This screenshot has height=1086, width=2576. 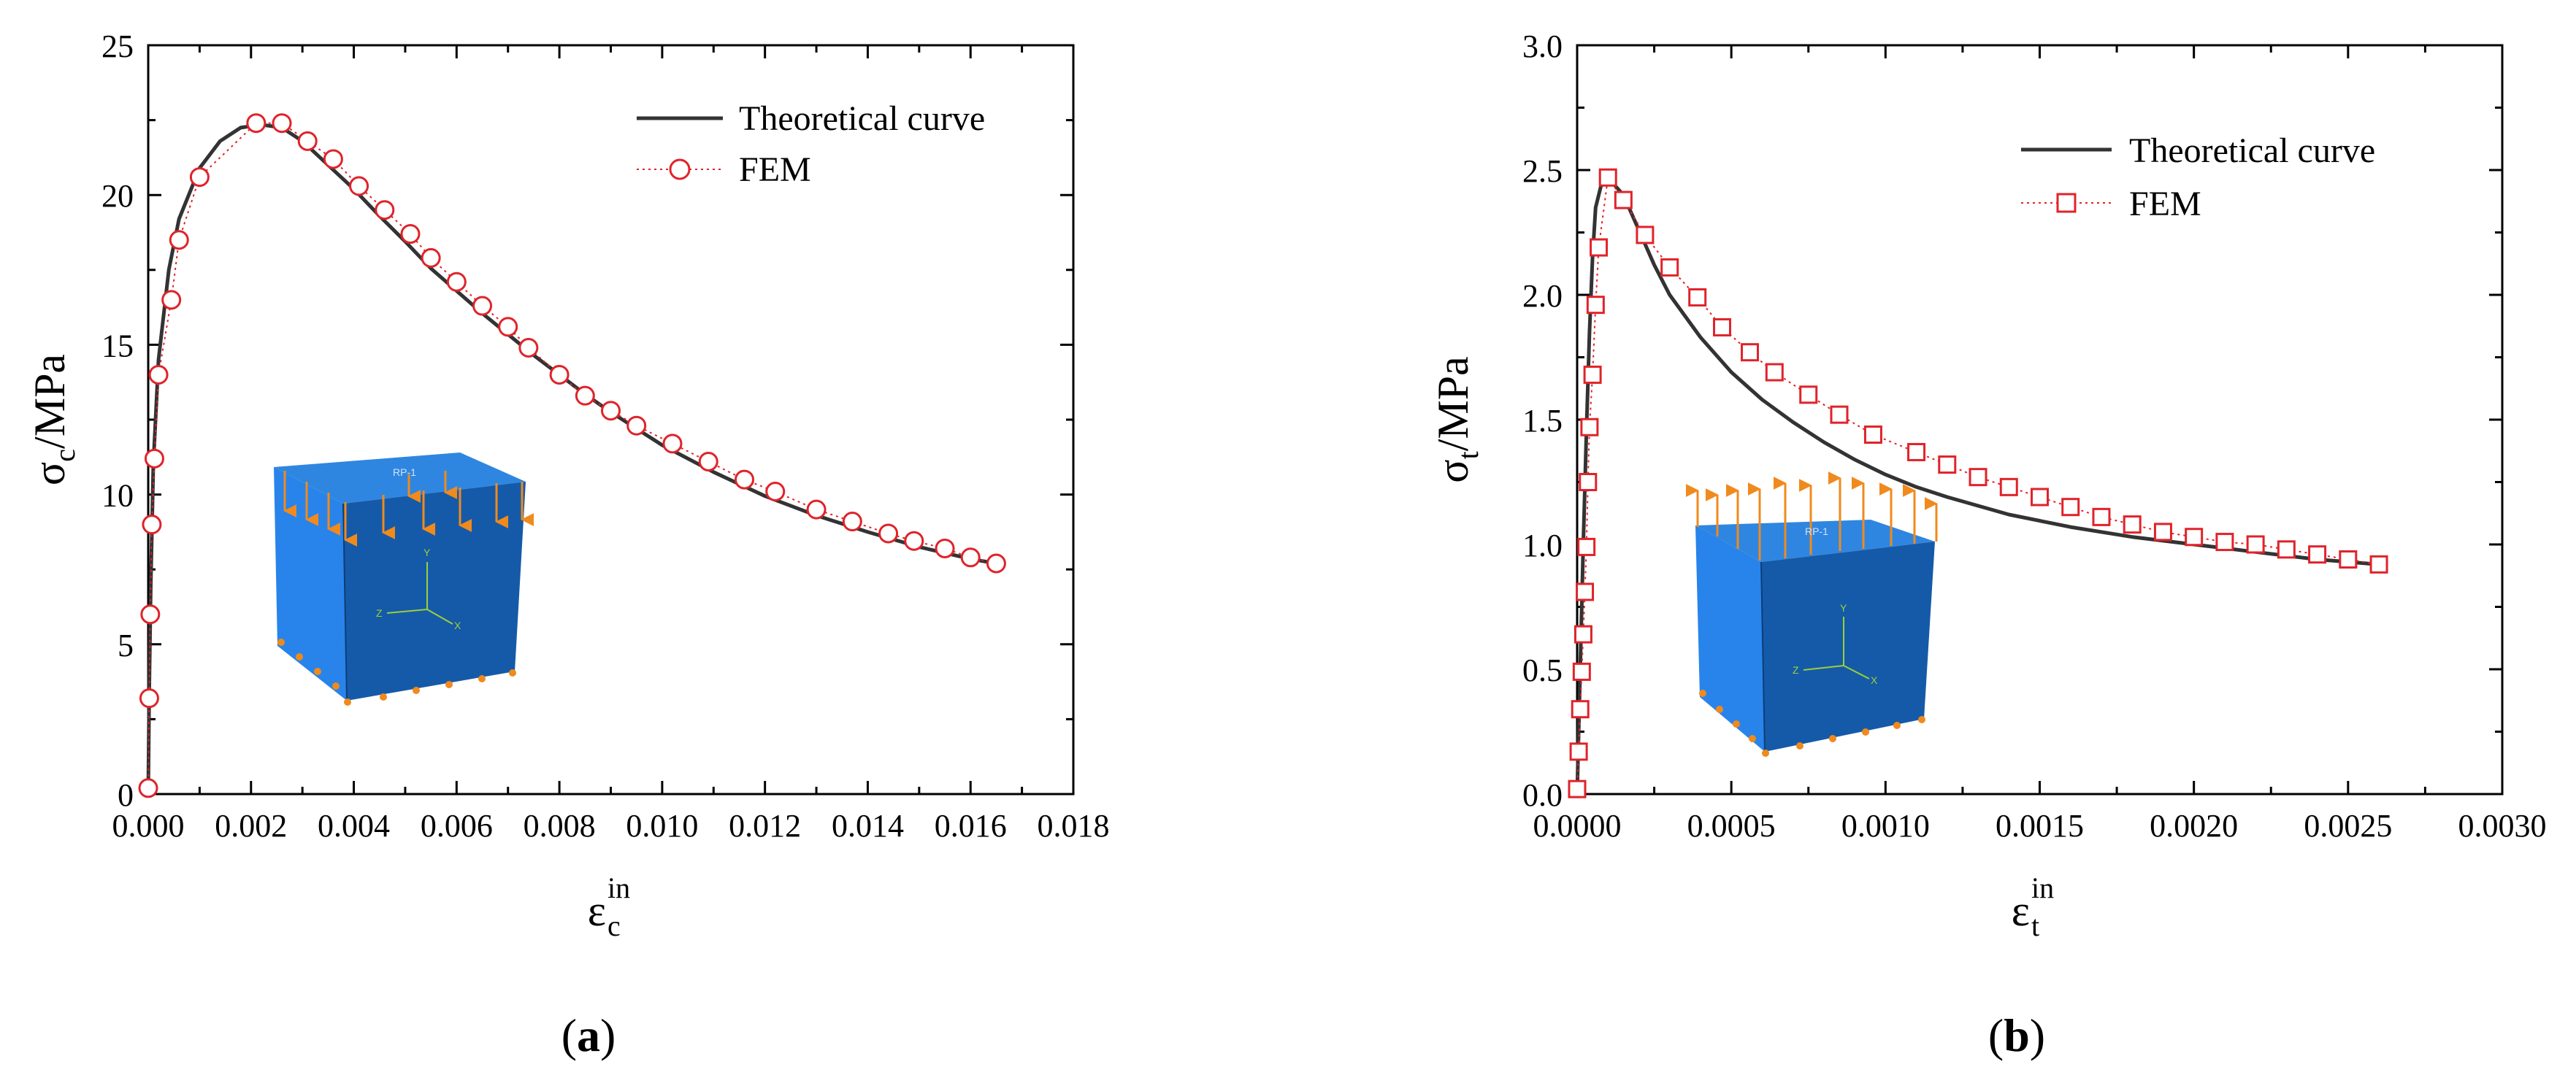 What do you see at coordinates (1811, 516) in the screenshot?
I see `load-arrows-up` at bounding box center [1811, 516].